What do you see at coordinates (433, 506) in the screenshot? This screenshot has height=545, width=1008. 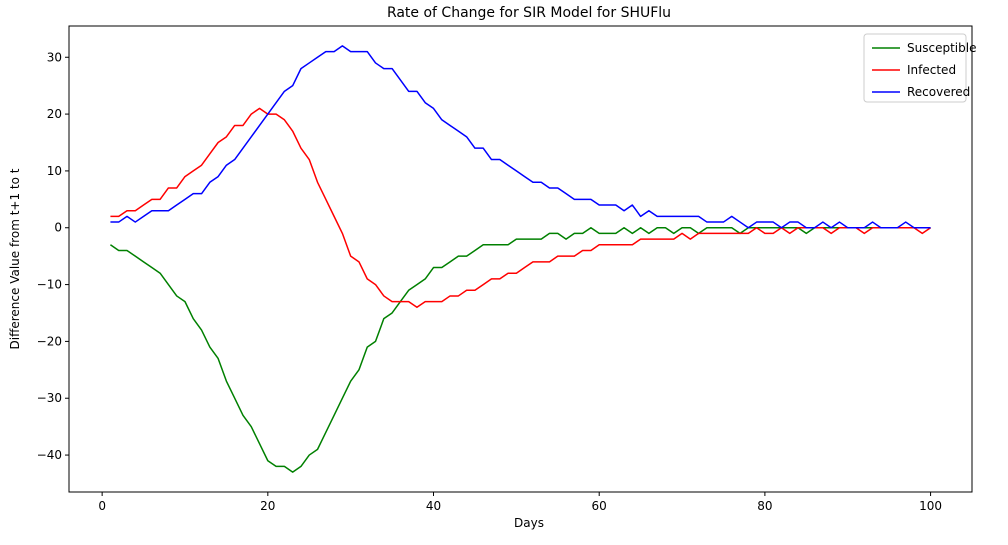 I see `x-tick-label: 40` at bounding box center [433, 506].